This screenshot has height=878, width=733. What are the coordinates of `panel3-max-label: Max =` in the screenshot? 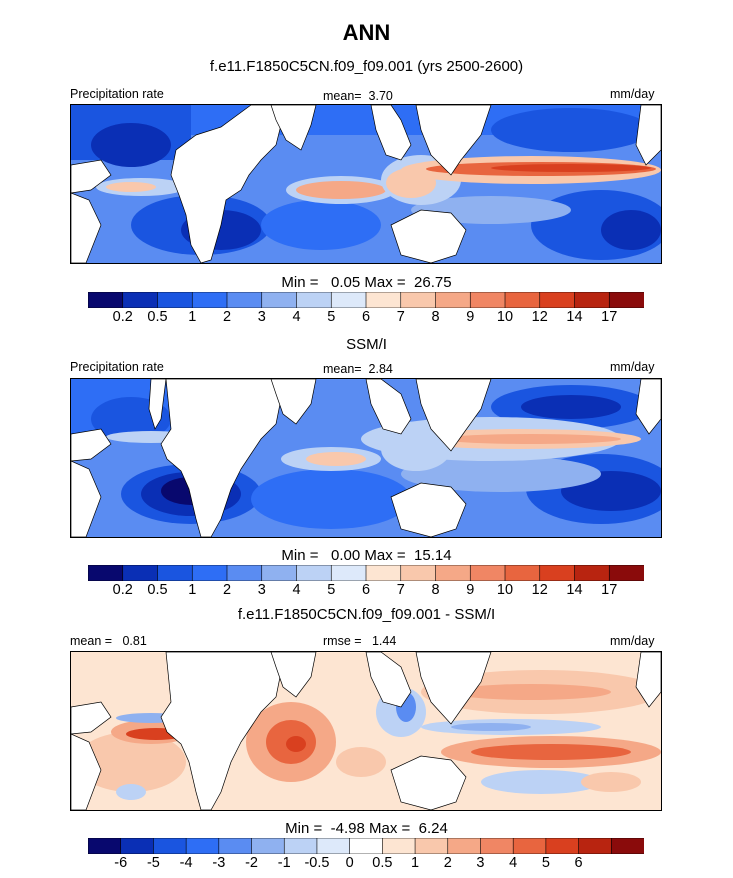 It's located at (390, 828).